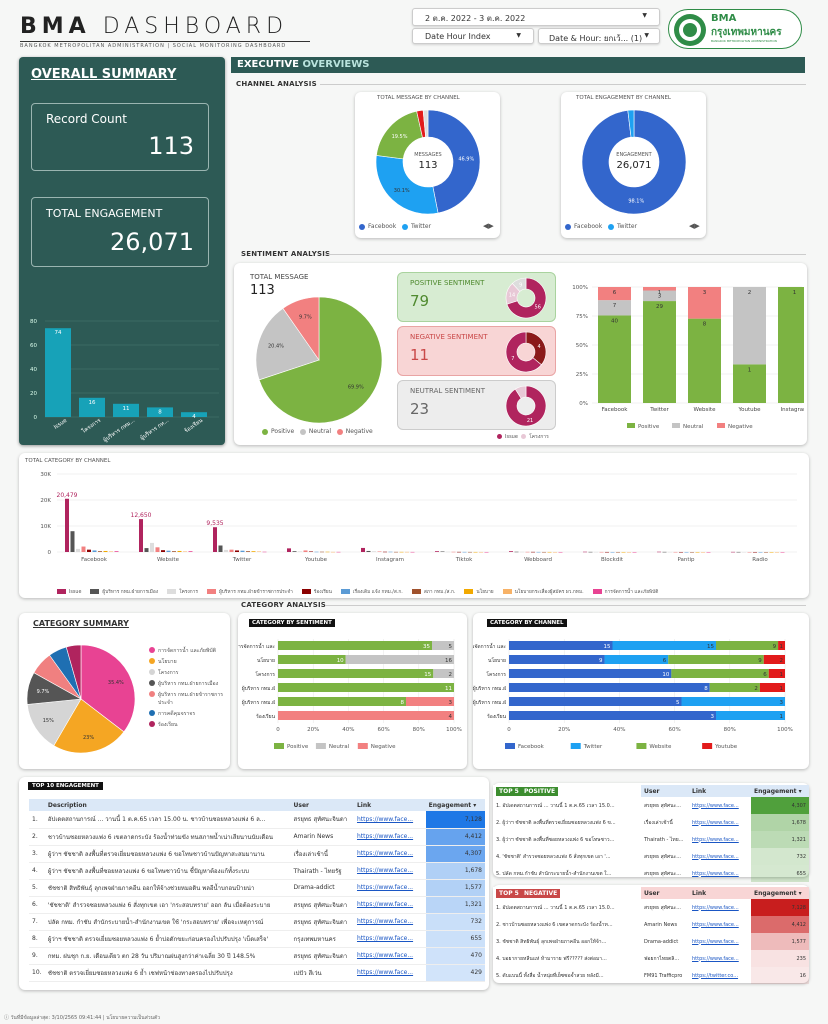 This screenshot has height=1024, width=828. I want to click on engagement-donut-slice, so click(634, 162).